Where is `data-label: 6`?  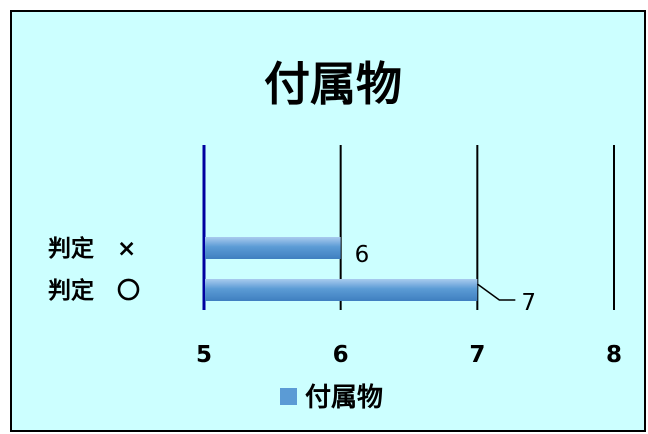
data-label: 6 is located at coordinates (362, 255).